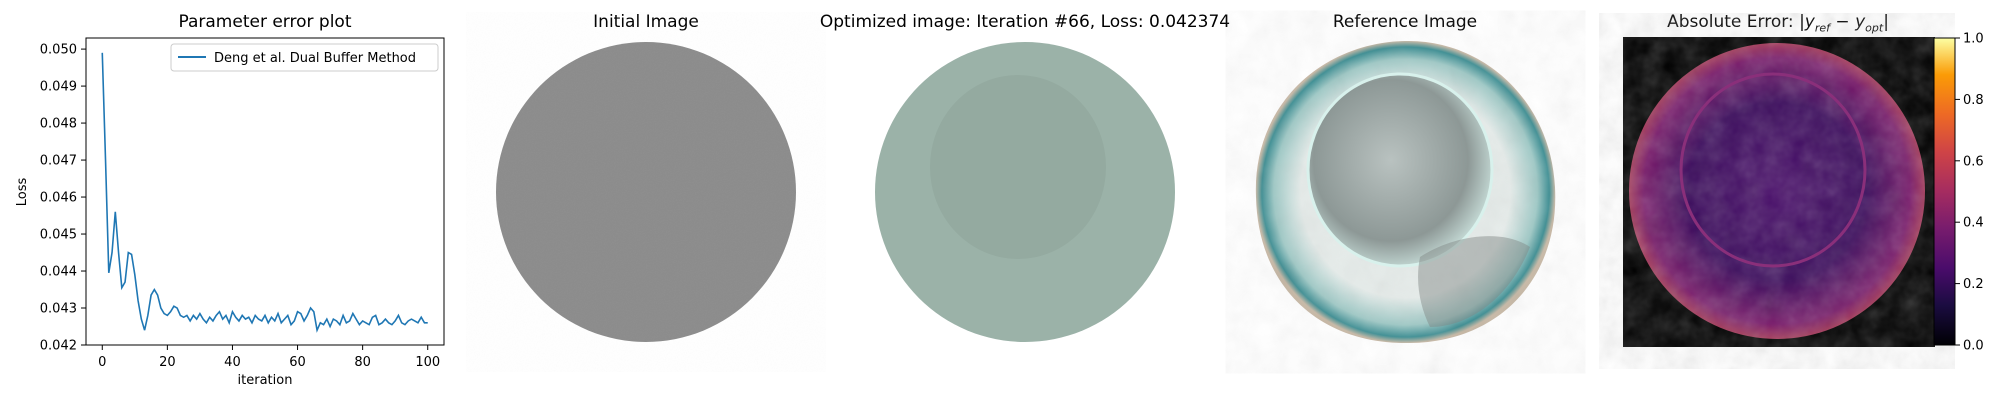 Image resolution: width=2000 pixels, height=400 pixels. Describe the element at coordinates (427, 362) in the screenshot. I see `x-tick-label: 100` at that location.